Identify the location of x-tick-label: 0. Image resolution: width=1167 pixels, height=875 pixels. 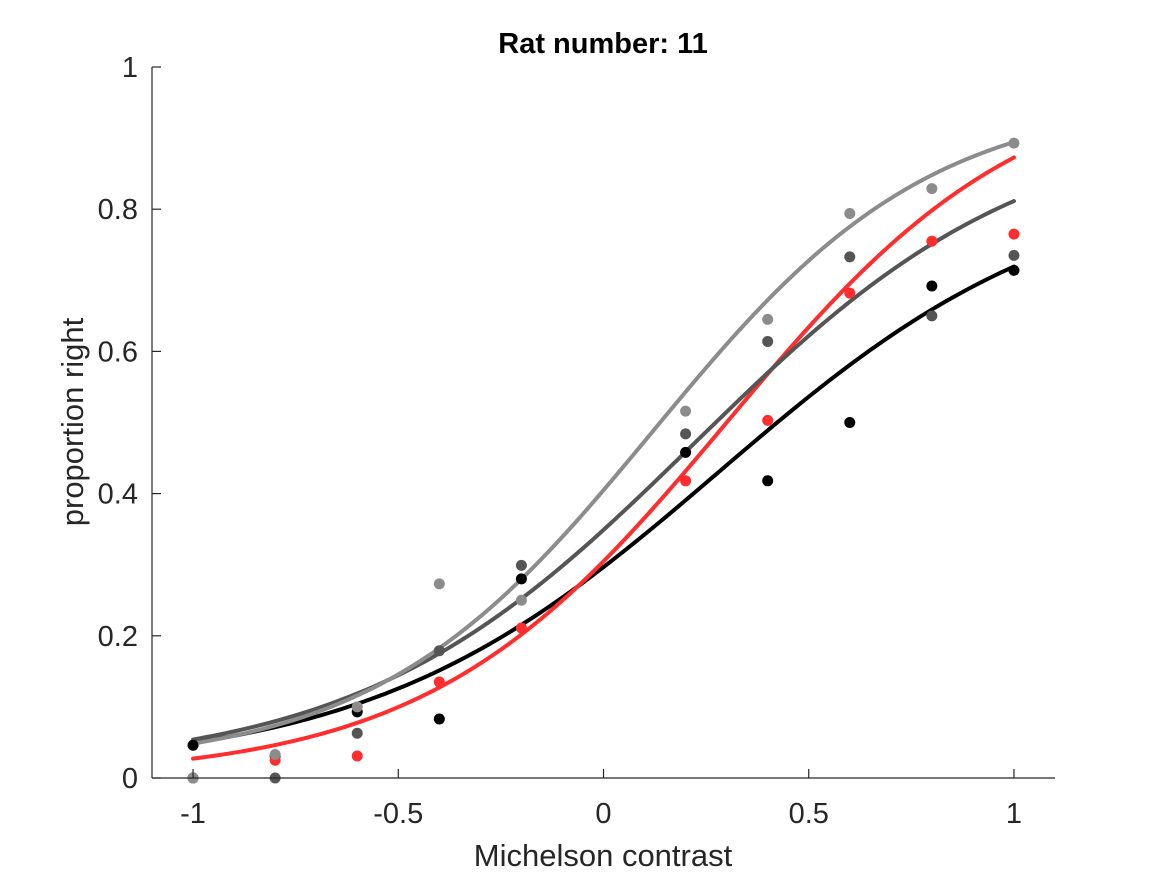
(603, 814).